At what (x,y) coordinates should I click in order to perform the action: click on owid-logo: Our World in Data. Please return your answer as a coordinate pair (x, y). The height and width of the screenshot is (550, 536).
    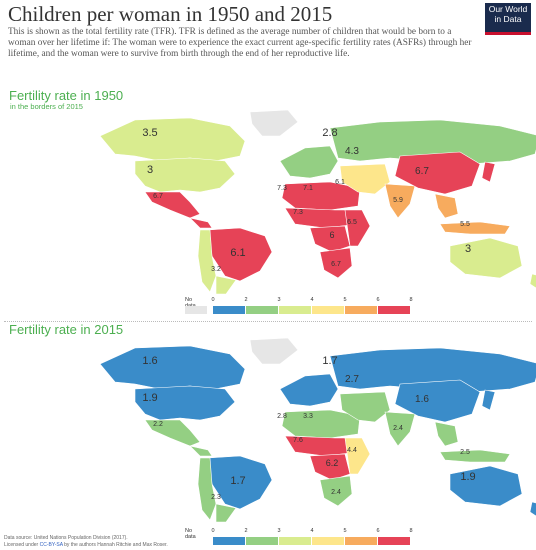
    Looking at the image, I should click on (508, 19).